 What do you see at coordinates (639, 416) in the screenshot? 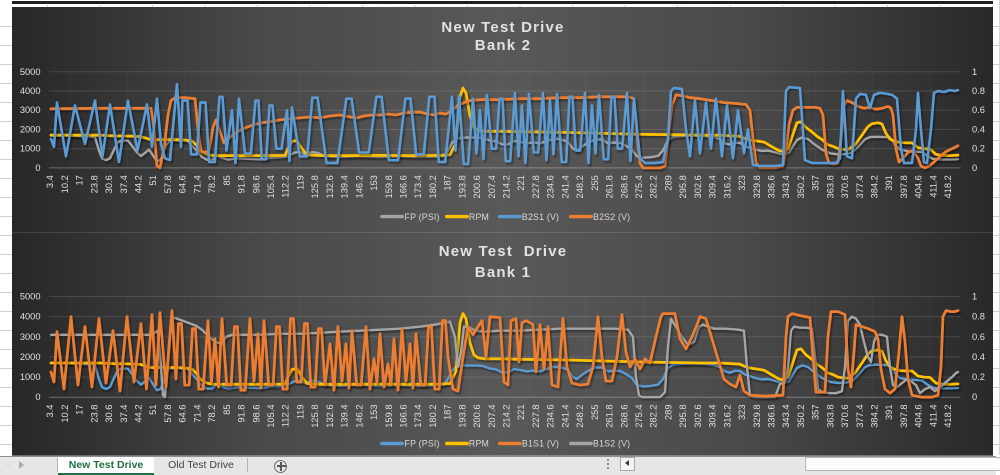
I see `svg-text: 275.4` at bounding box center [639, 416].